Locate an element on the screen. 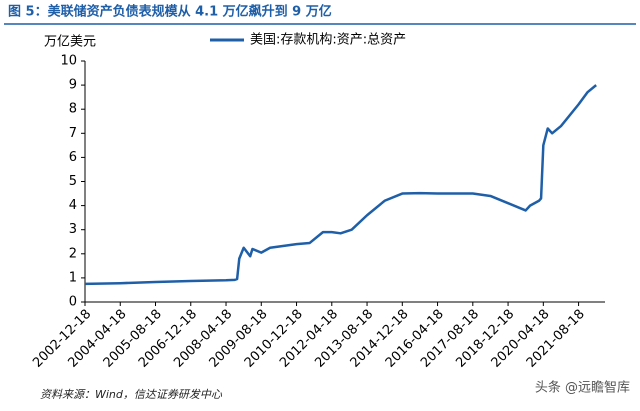 The width and height of the screenshot is (640, 411). y-tick-label: 9 is located at coordinates (73, 85).